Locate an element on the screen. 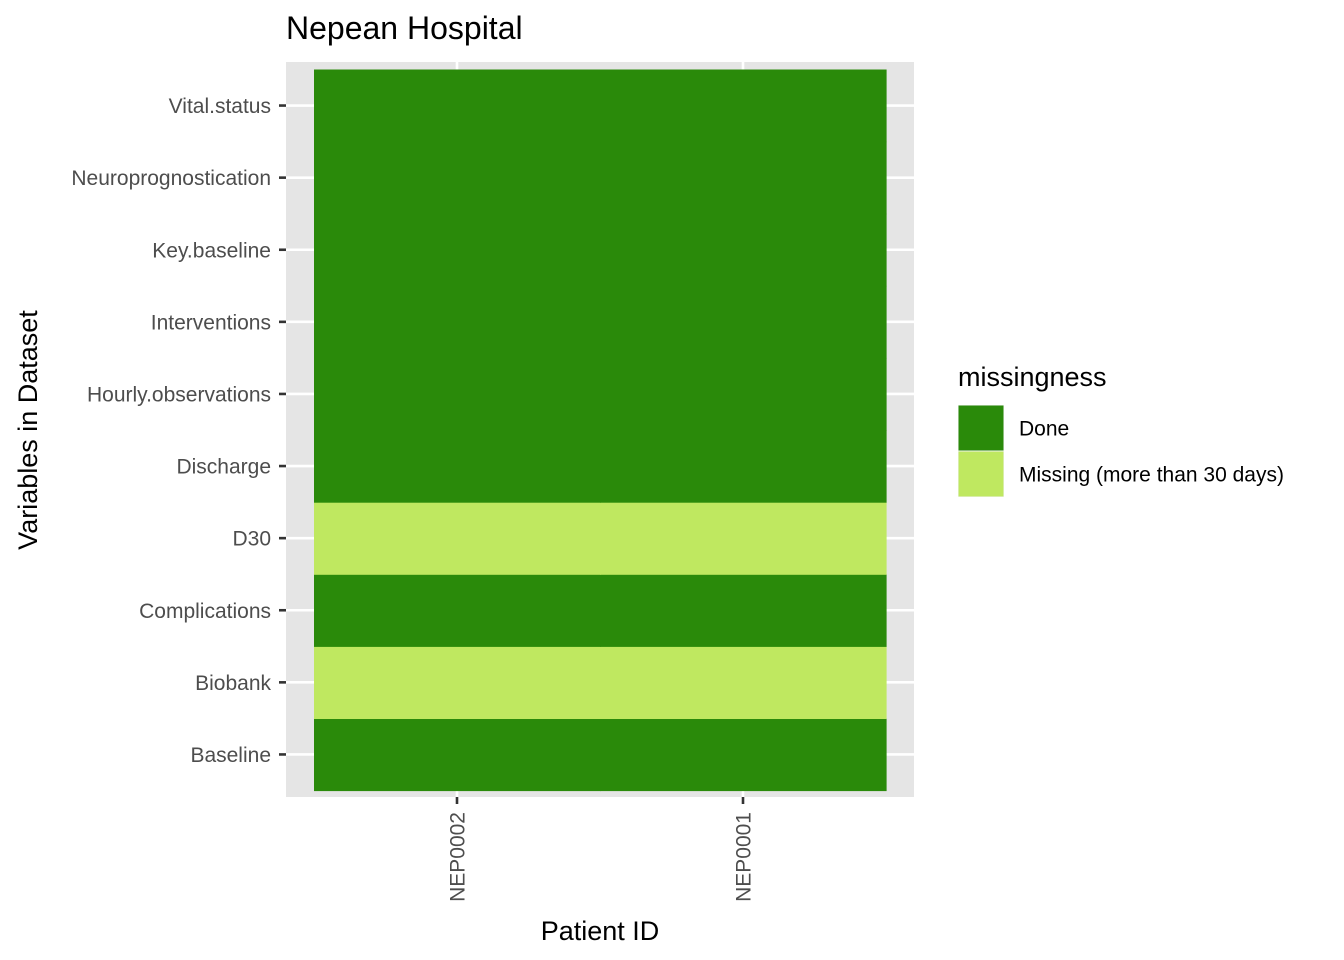  heatmap-cell-nep0002-interventions is located at coordinates (457, 322).